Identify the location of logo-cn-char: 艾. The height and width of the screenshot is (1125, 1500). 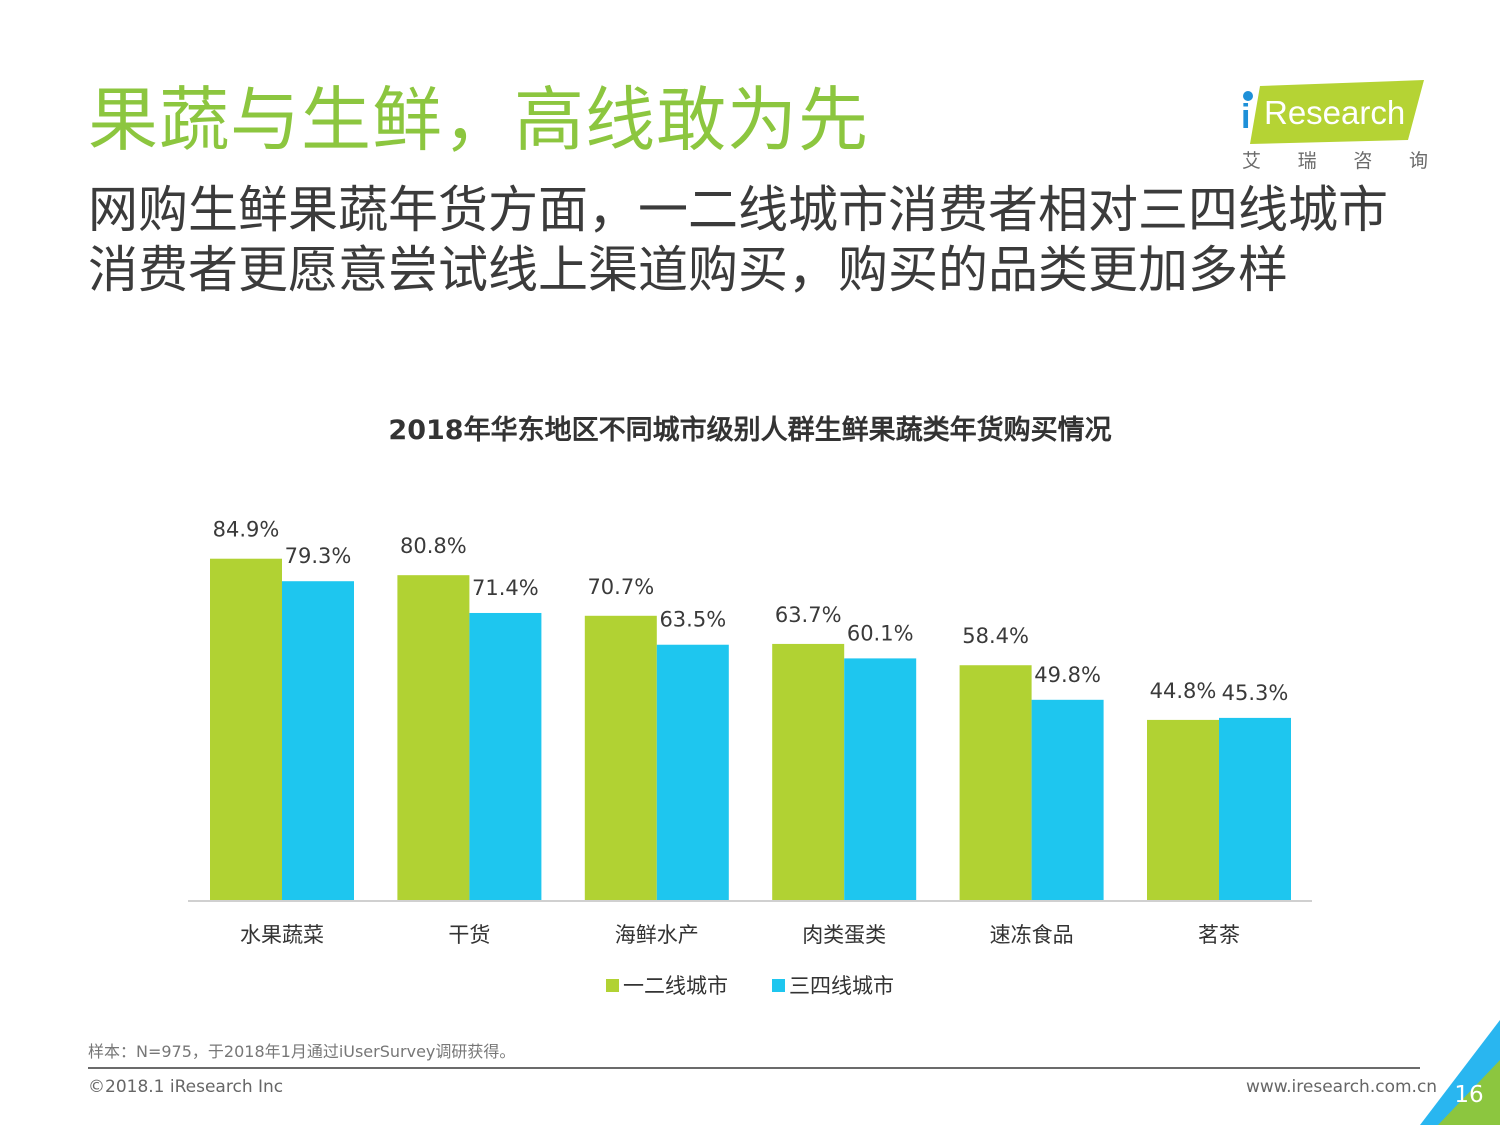
(1252, 161).